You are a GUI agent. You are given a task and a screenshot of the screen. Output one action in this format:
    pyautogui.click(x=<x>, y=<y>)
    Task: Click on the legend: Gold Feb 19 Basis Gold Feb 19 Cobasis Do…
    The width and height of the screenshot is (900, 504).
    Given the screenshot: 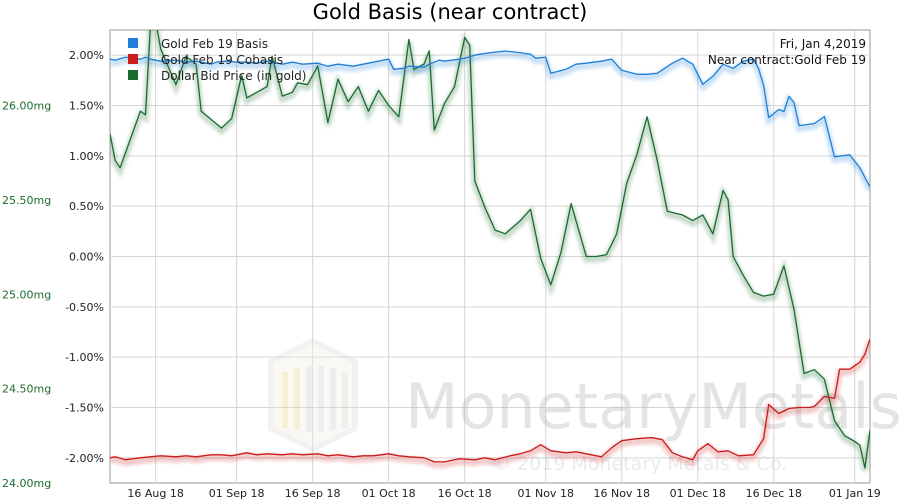 What is the action you would take?
    pyautogui.click(x=217, y=60)
    